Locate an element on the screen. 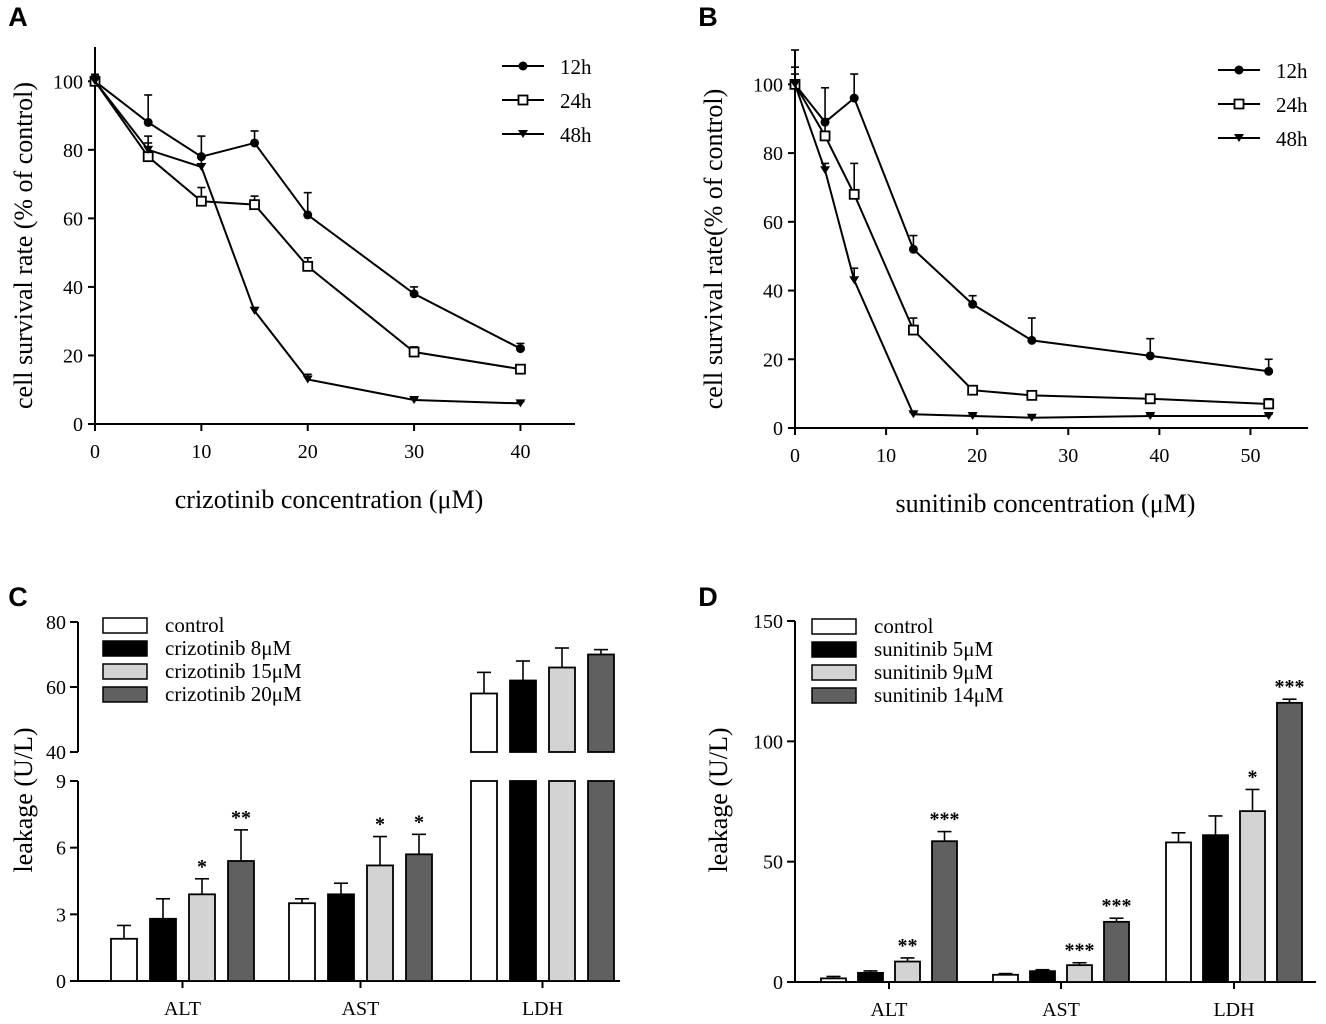  y-tick-label: 6 is located at coordinates (61, 849).